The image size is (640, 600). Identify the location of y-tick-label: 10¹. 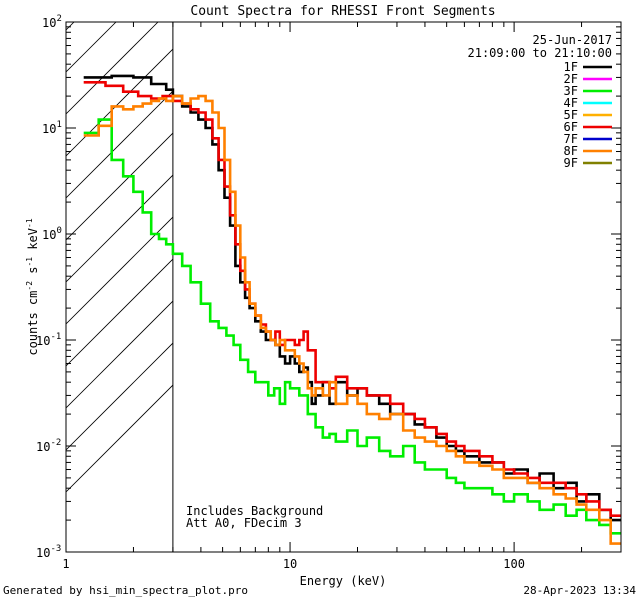
(52, 128).